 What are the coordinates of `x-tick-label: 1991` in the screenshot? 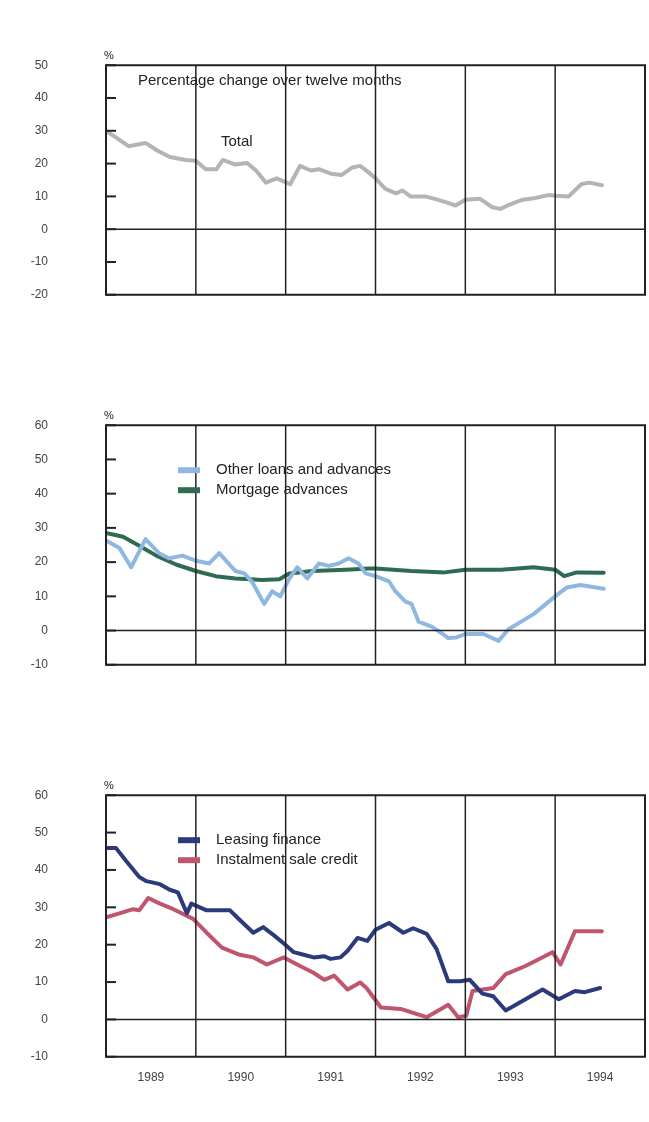 It's located at (331, 1077).